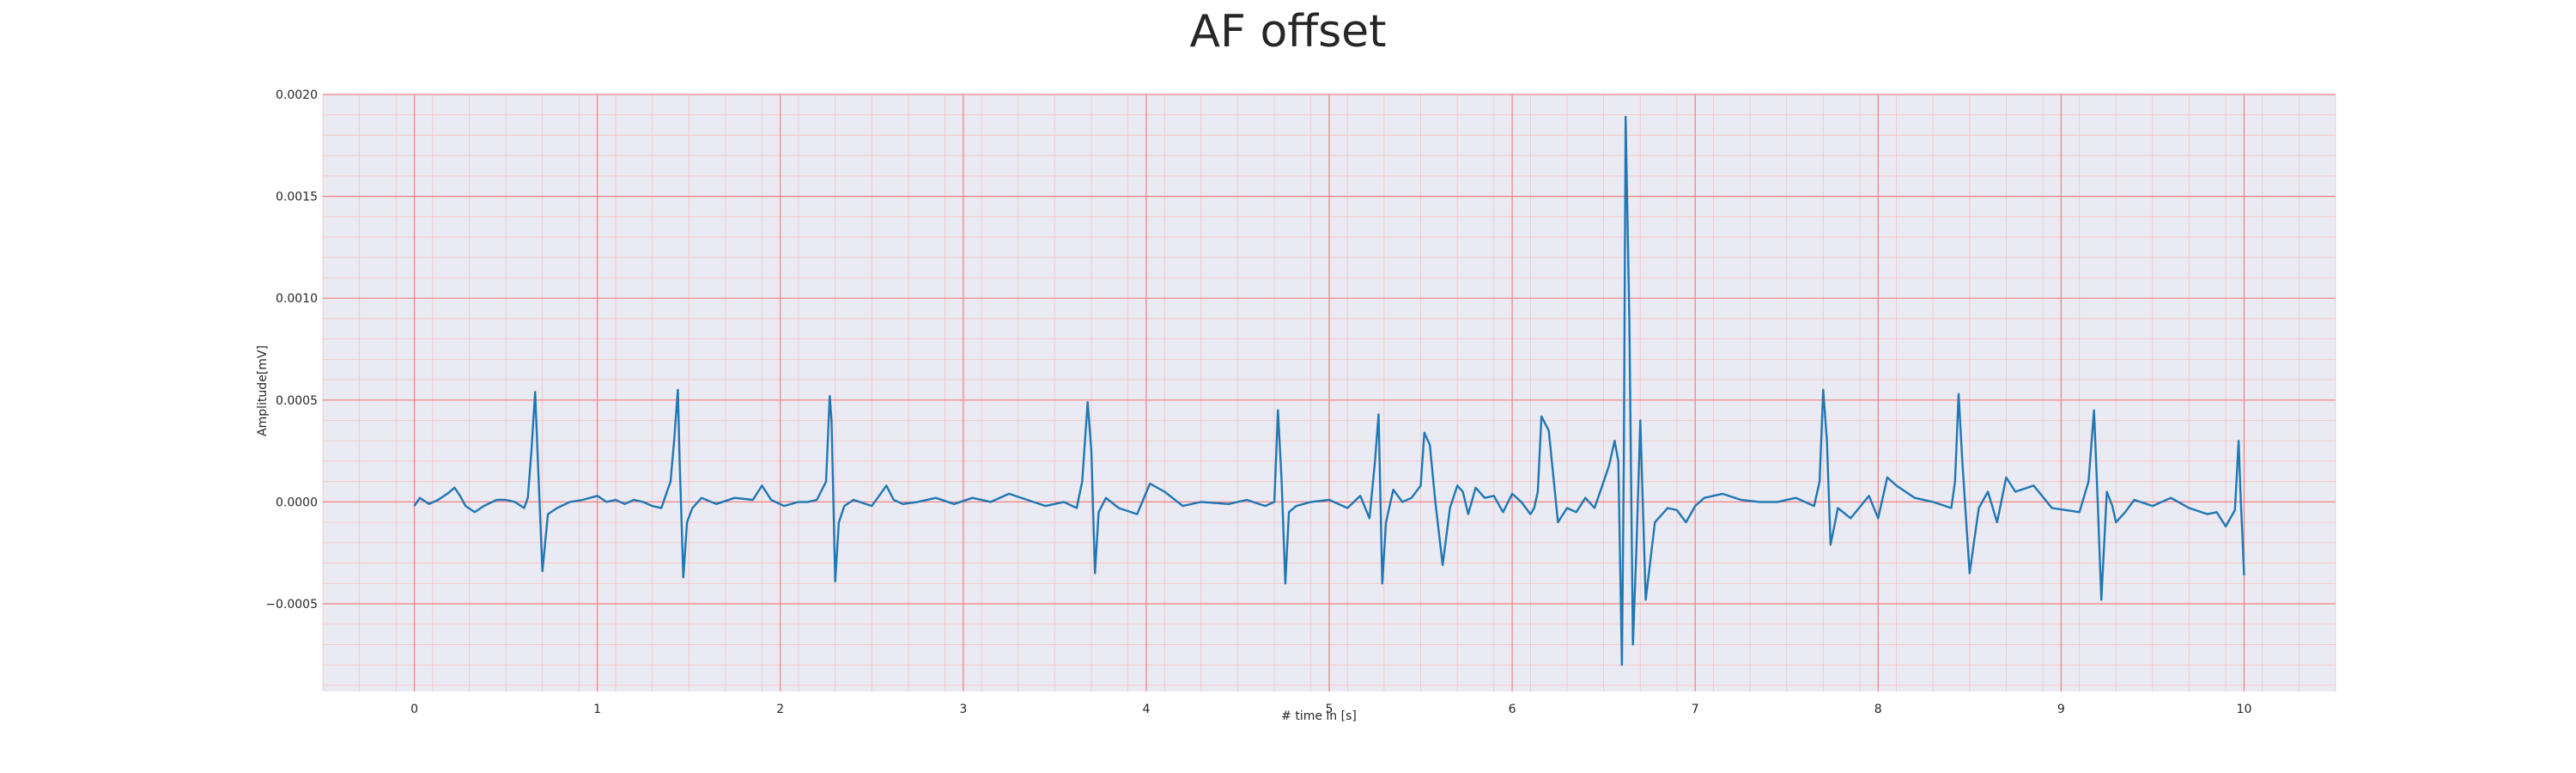 Image resolution: width=2576 pixels, height=773 pixels. I want to click on x-tick-label: 5, so click(1330, 709).